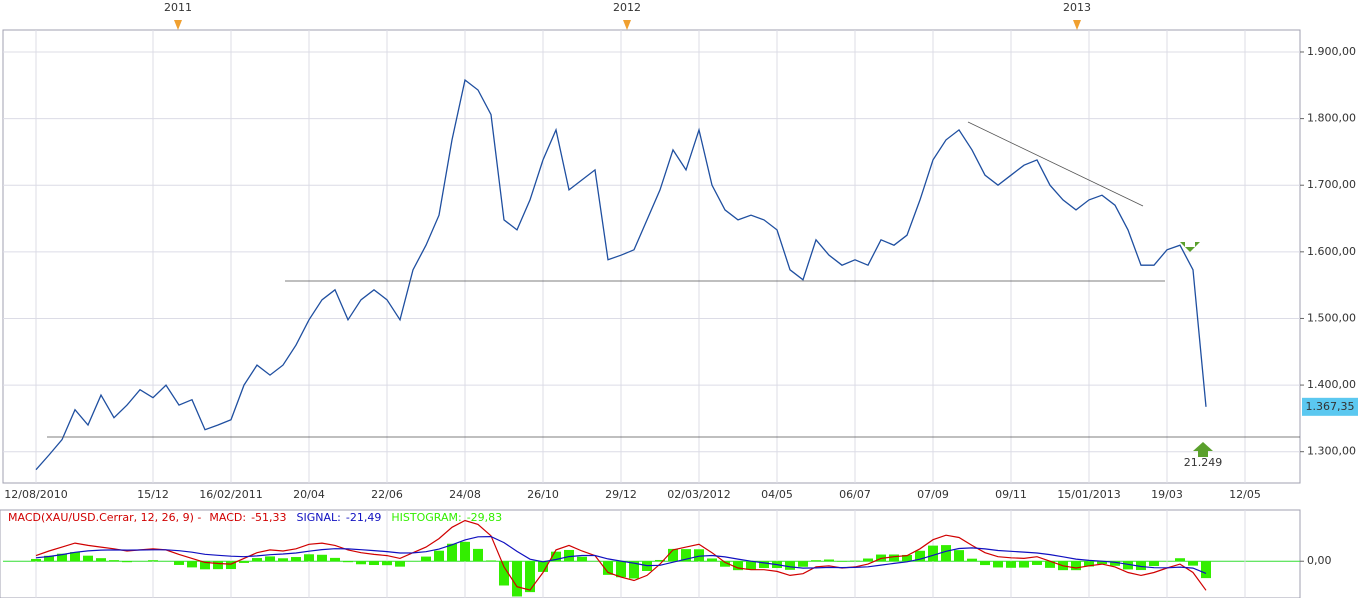 The height and width of the screenshot is (598, 1360). Describe the element at coordinates (1331, 118) in the screenshot. I see `y-tick-label: 1.800,00` at that location.